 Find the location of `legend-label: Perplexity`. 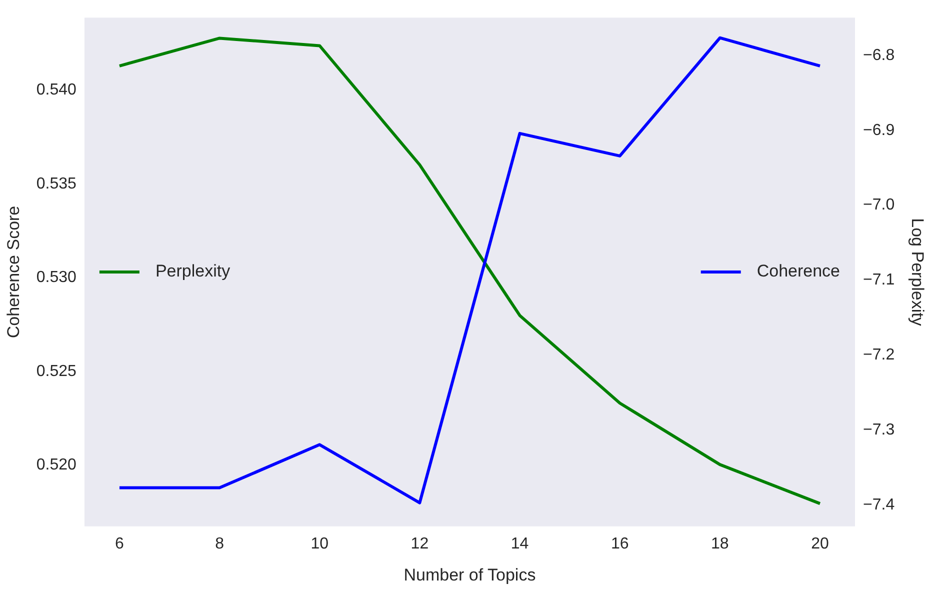

legend-label: Perplexity is located at coordinates (193, 271).